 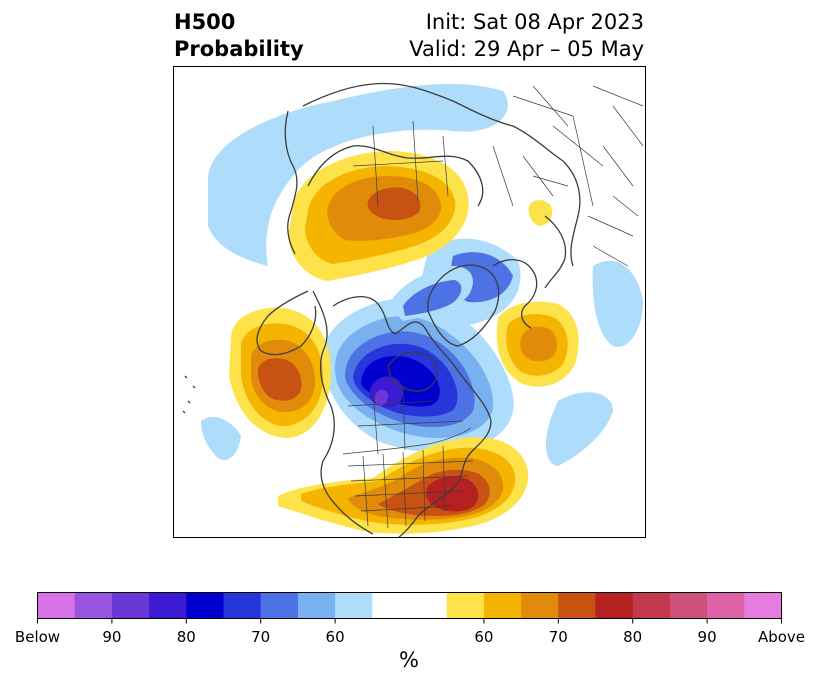 What do you see at coordinates (407, 441) in the screenshot?
I see `us-canada-border` at bounding box center [407, 441].